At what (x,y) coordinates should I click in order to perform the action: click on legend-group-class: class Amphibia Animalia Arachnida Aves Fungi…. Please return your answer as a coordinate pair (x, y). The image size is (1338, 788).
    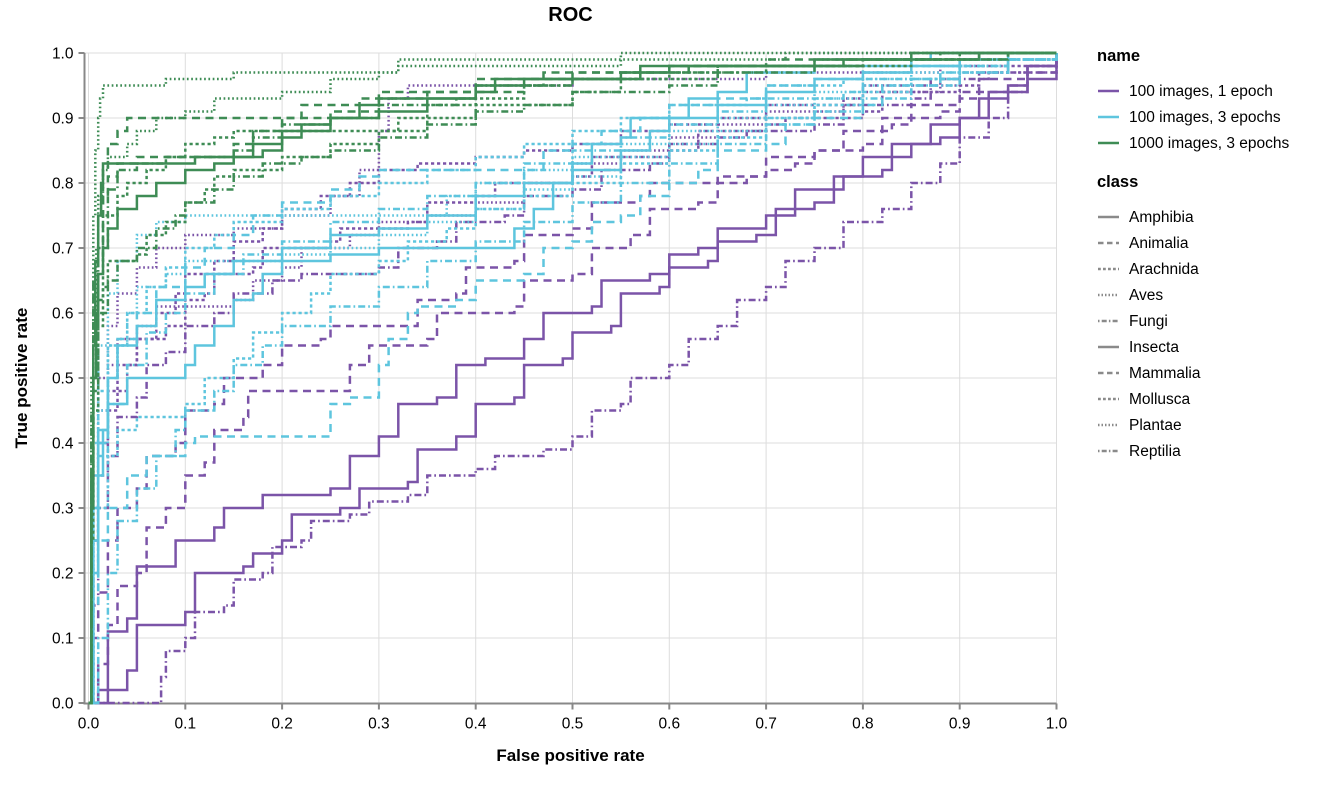
    Looking at the image, I should click on (1193, 318).